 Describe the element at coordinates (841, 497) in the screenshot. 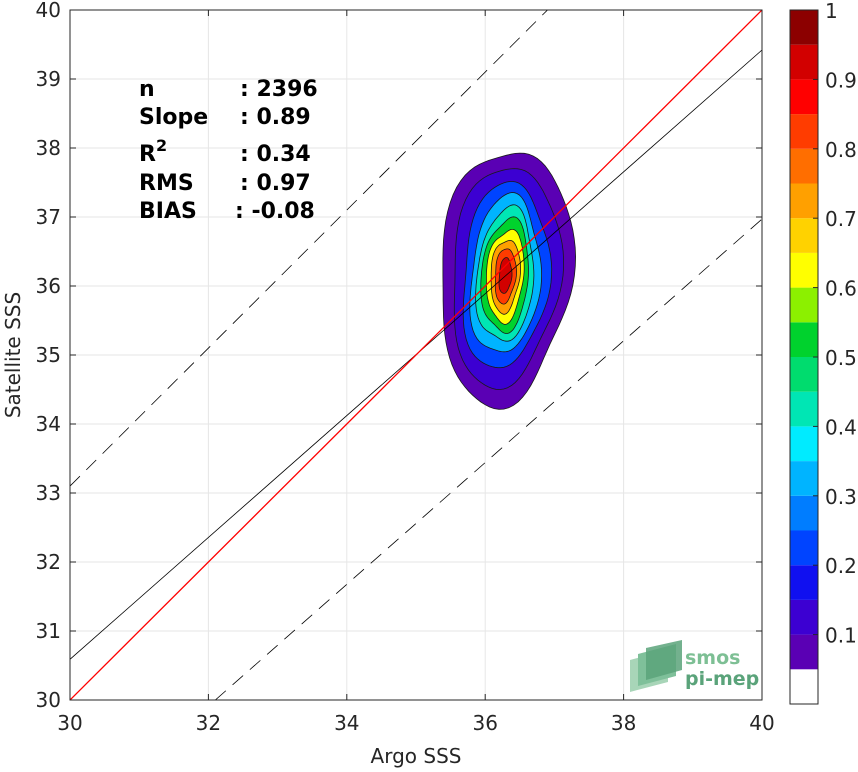

I see `colorbar-tick-label: 0.3` at that location.